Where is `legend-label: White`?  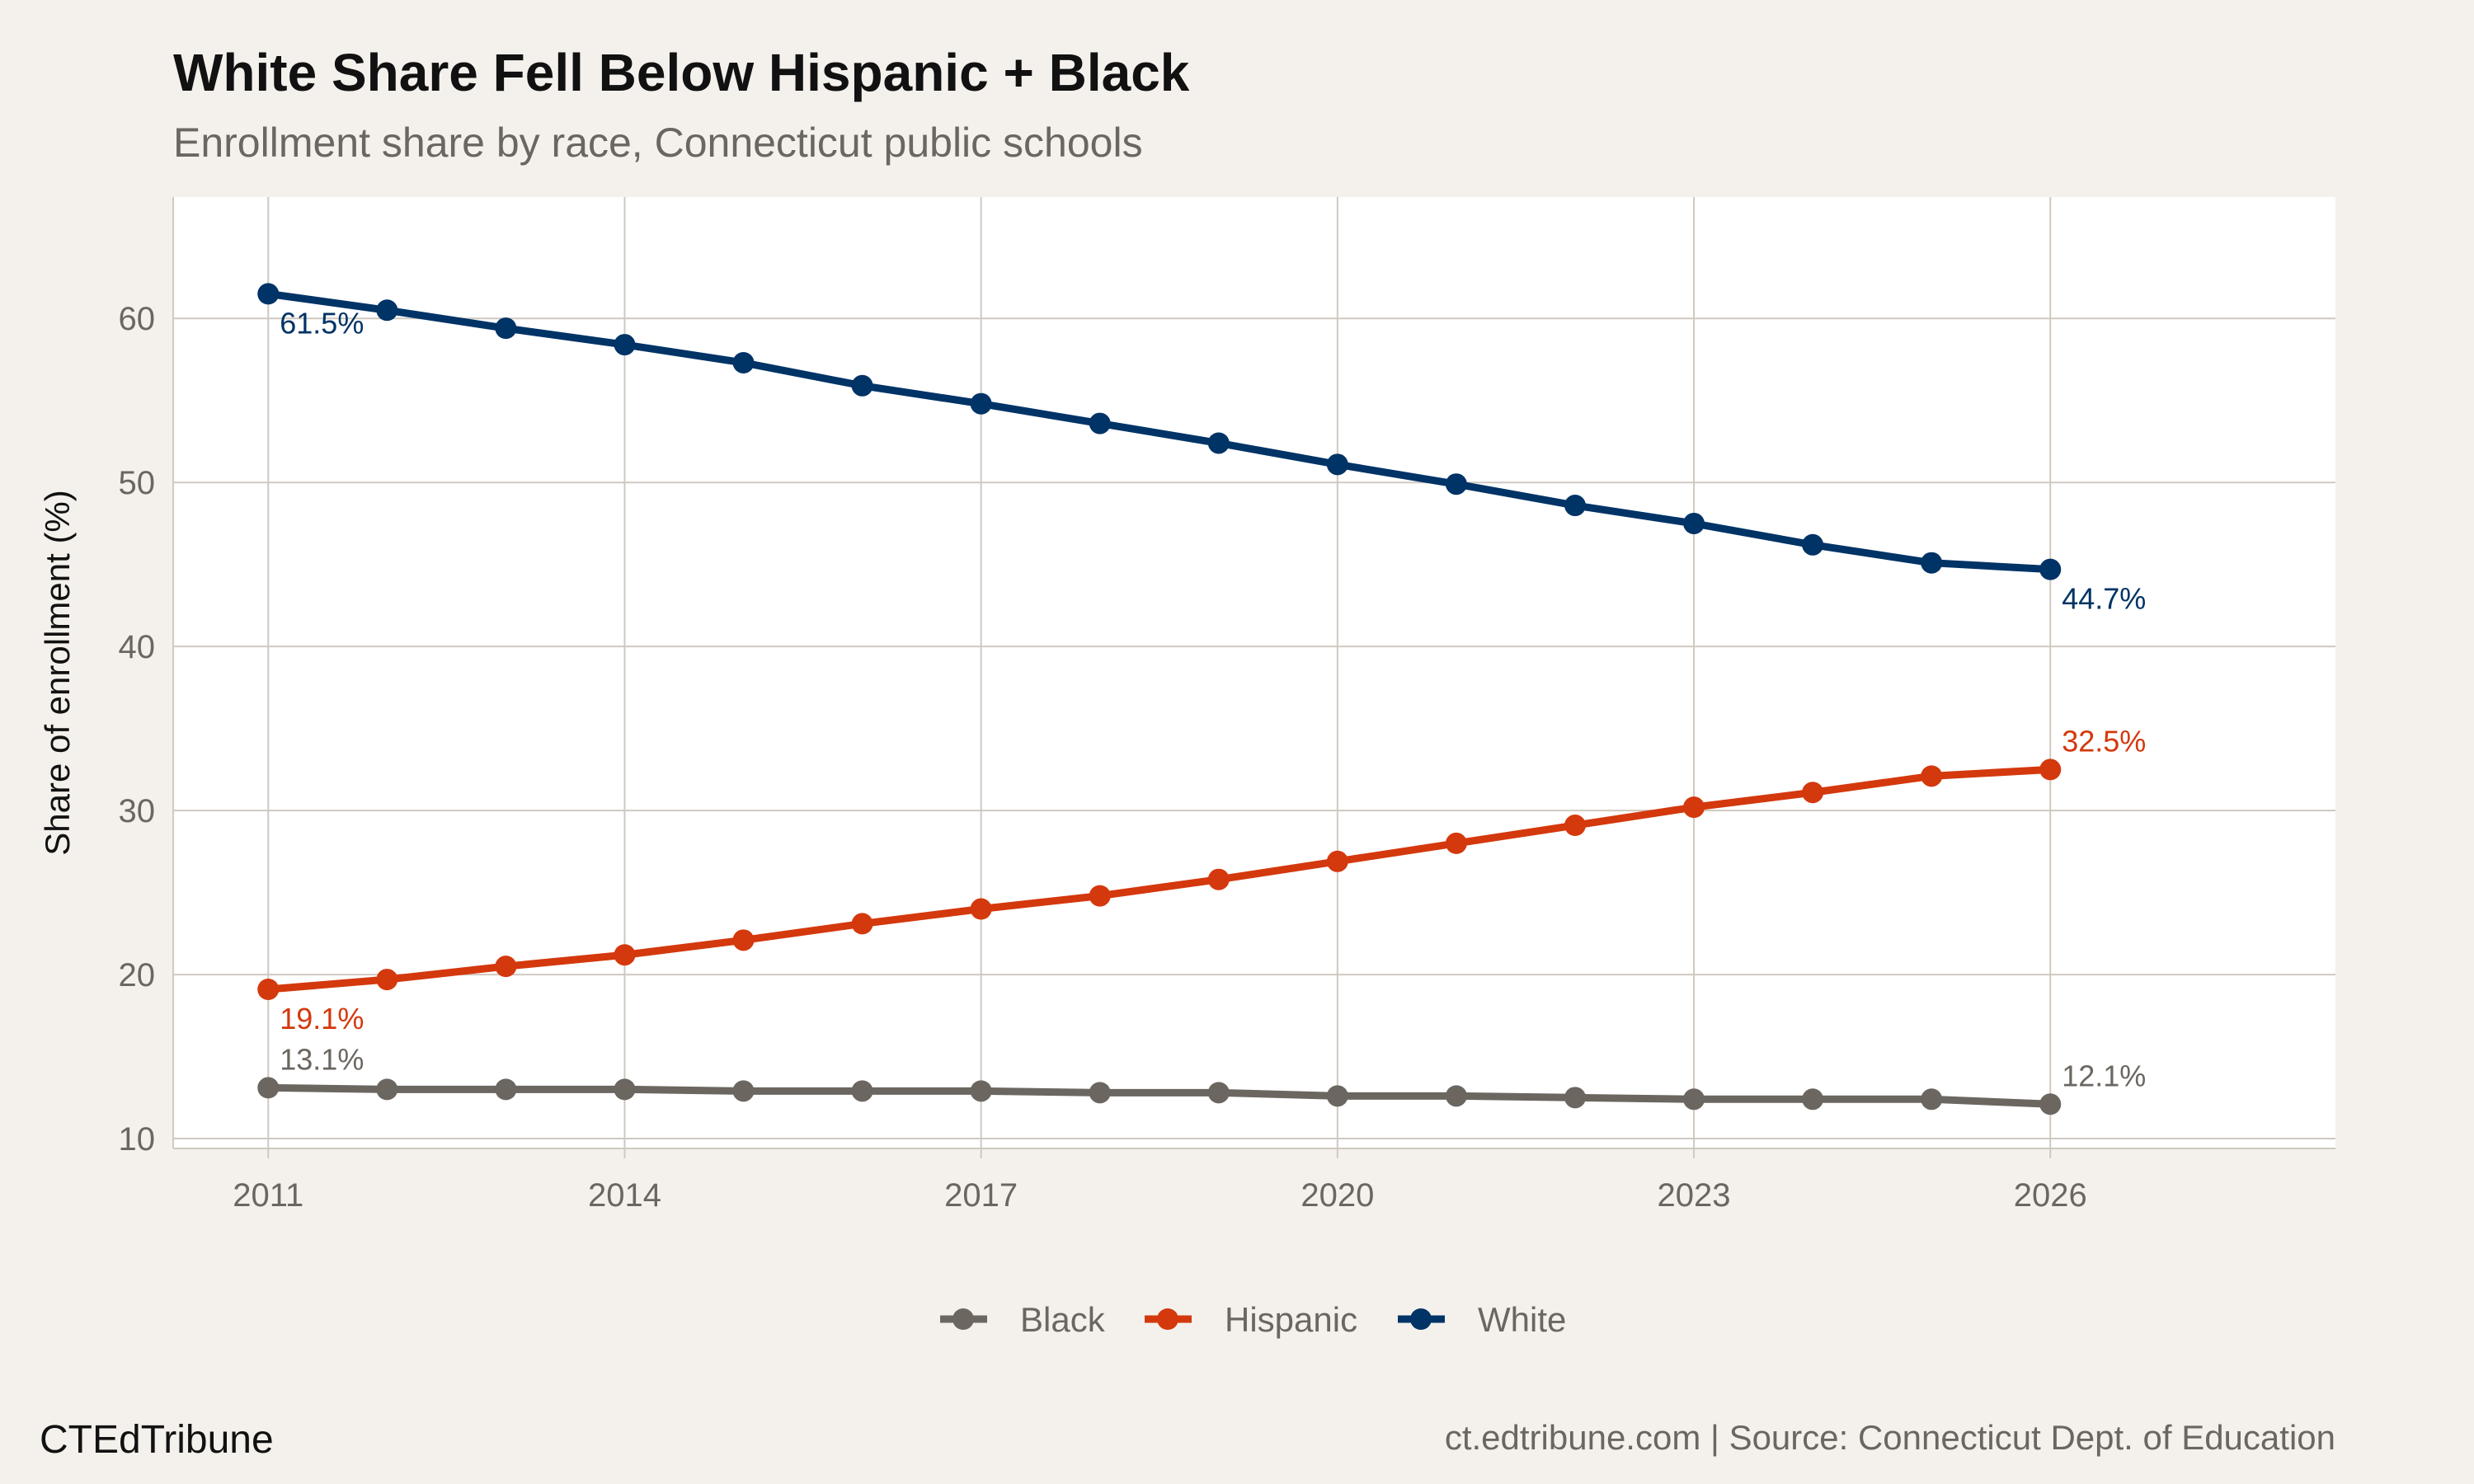
legend-label: White is located at coordinates (1522, 1319).